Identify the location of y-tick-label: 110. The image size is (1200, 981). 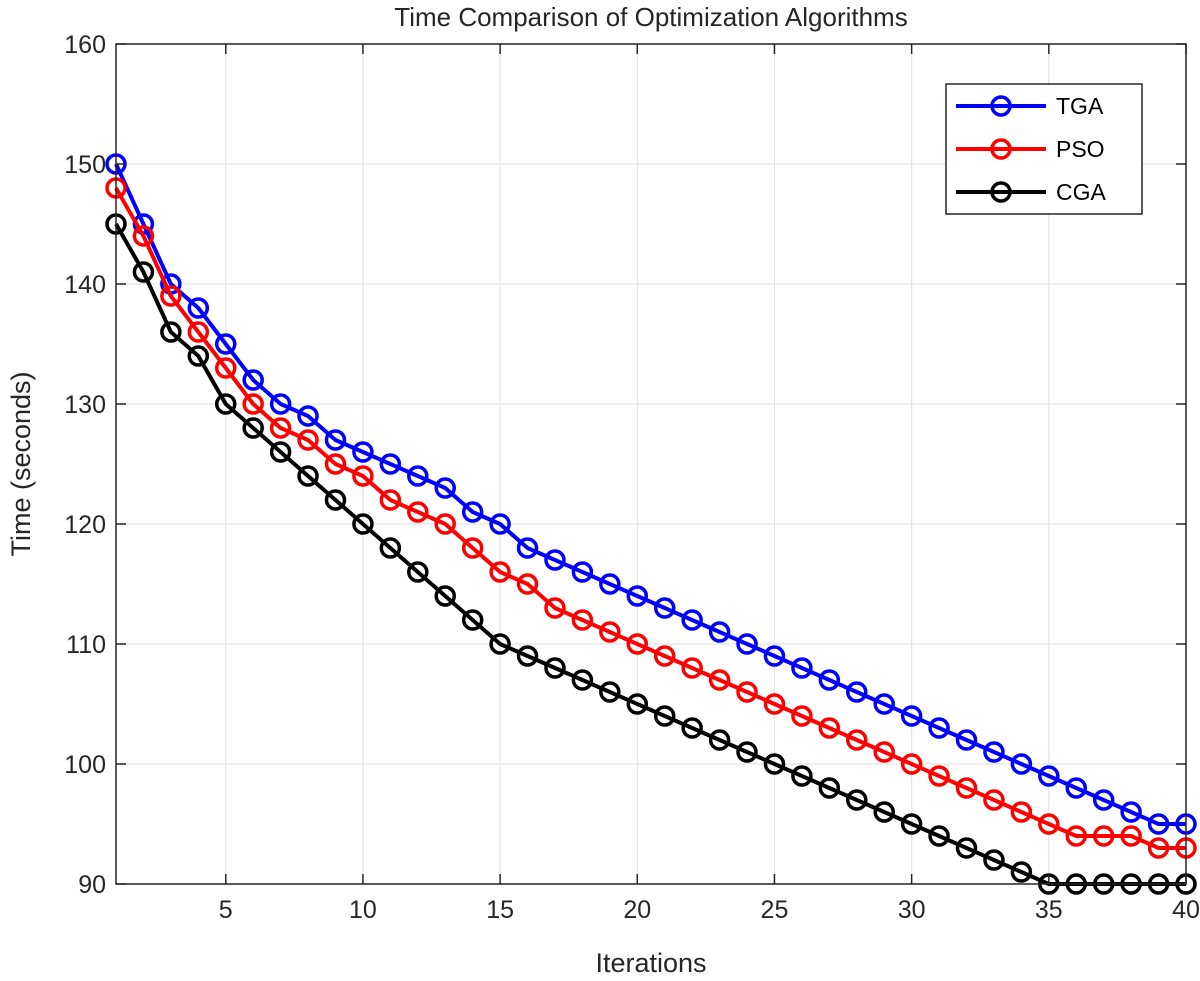
(86, 645).